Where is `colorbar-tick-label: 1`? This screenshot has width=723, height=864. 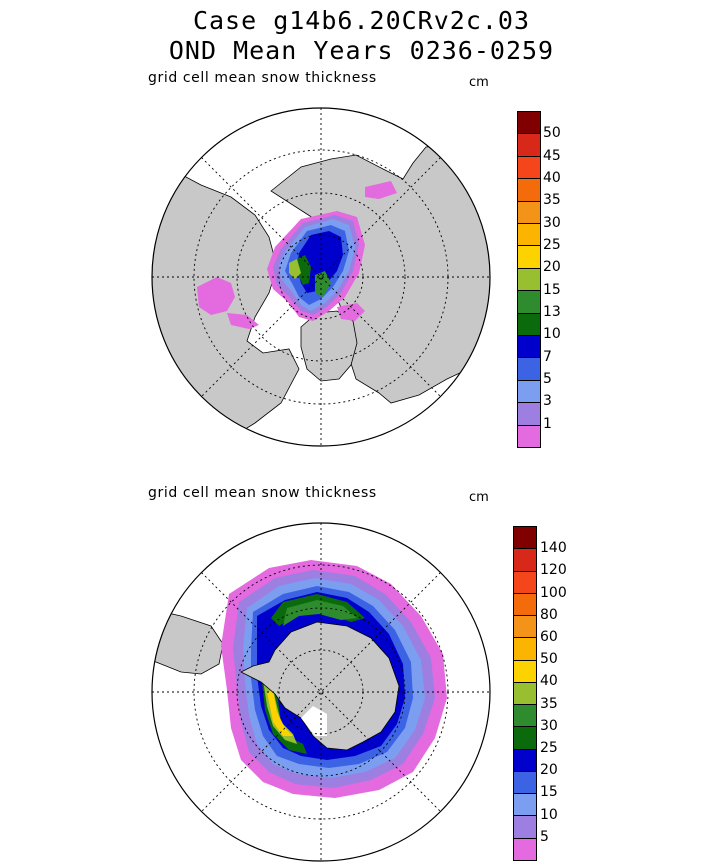 colorbar-tick-label: 1 is located at coordinates (547, 423).